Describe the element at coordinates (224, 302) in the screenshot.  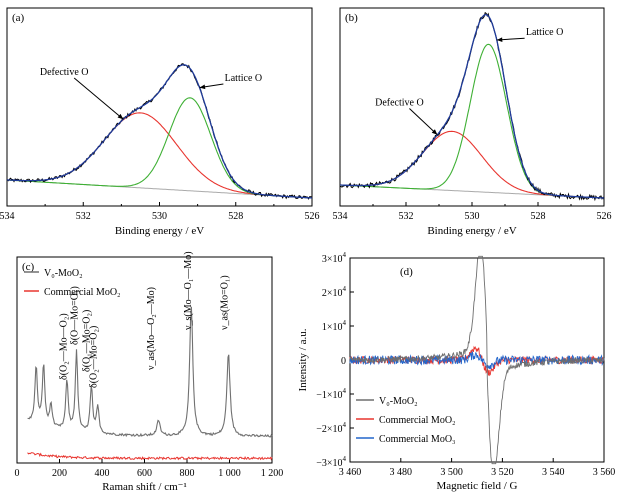
I see `raman-annotation: ν_as(Mo=O₁)` at that location.